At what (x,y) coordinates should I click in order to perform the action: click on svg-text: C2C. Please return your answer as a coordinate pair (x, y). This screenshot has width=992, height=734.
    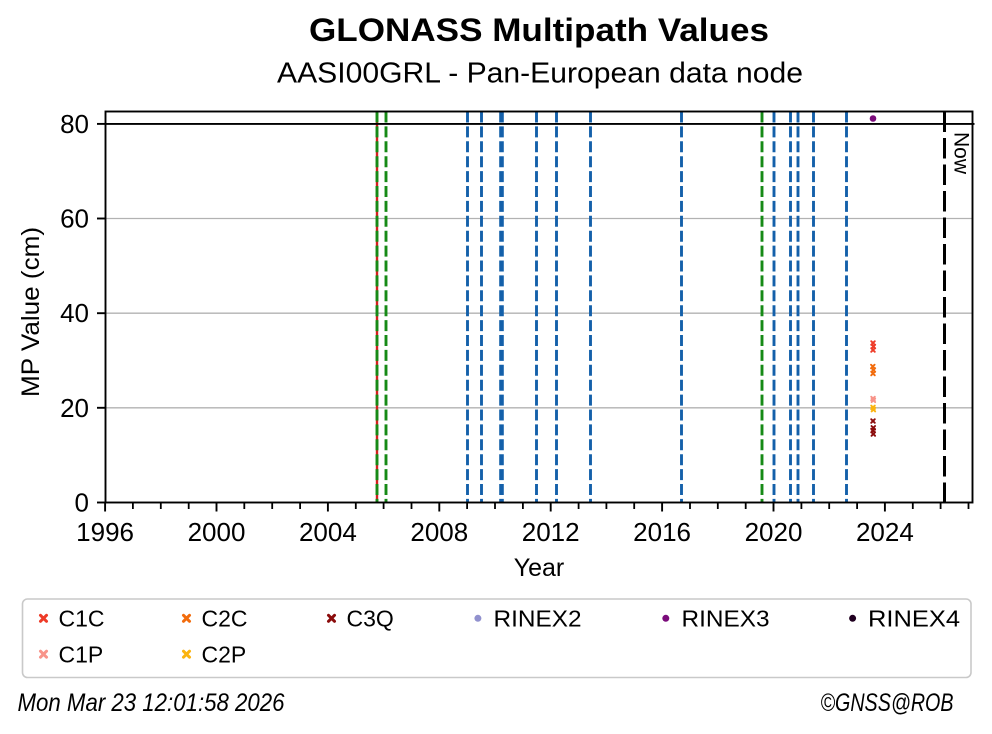
    Looking at the image, I should click on (225, 619).